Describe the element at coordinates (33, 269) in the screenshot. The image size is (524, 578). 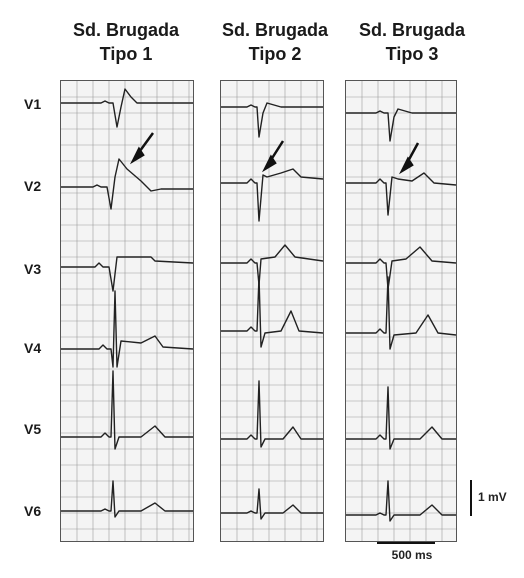
I see `lead-label-v3: V3` at that location.